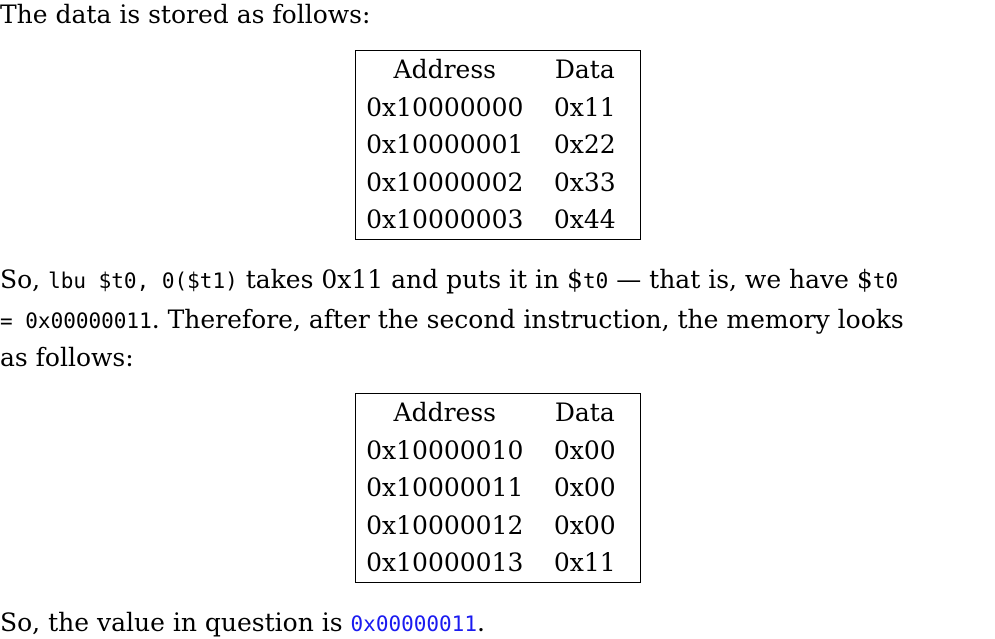 This screenshot has height=639, width=995. Describe the element at coordinates (413, 624) in the screenshot. I see `answer-value: 0x00000011` at that location.